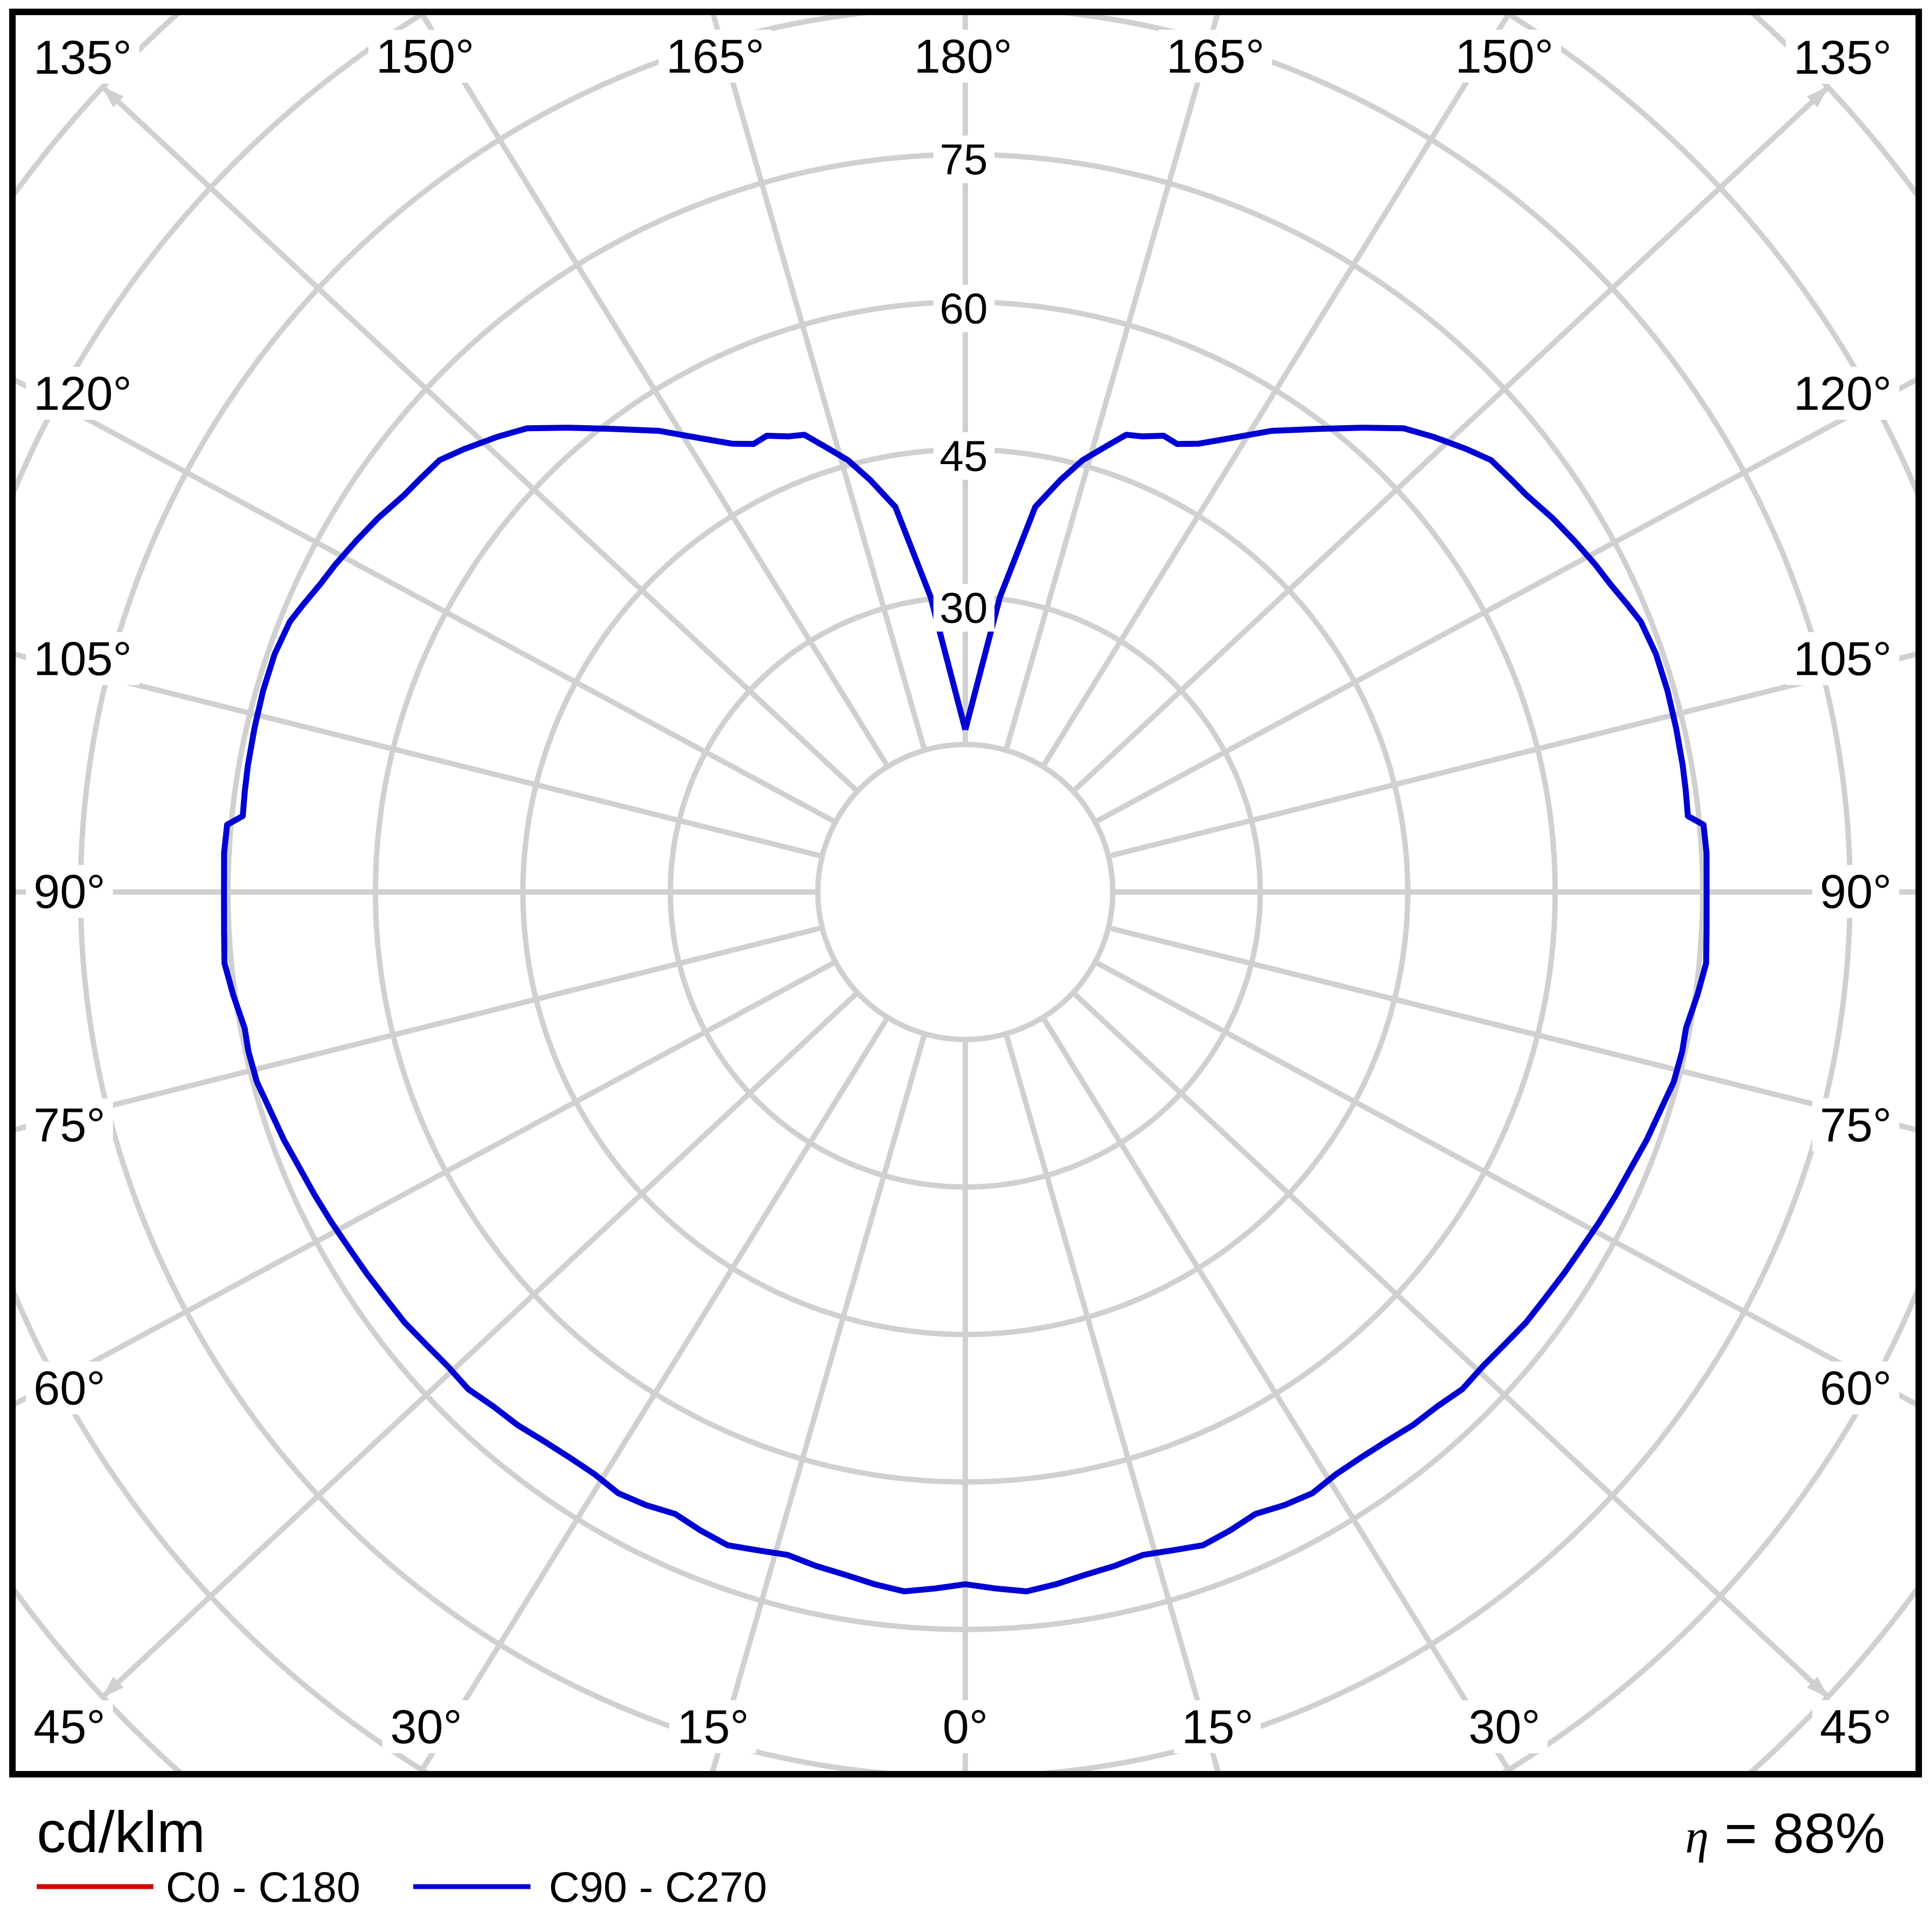  I want to click on svg-text: C0 - C180, so click(263, 1887).